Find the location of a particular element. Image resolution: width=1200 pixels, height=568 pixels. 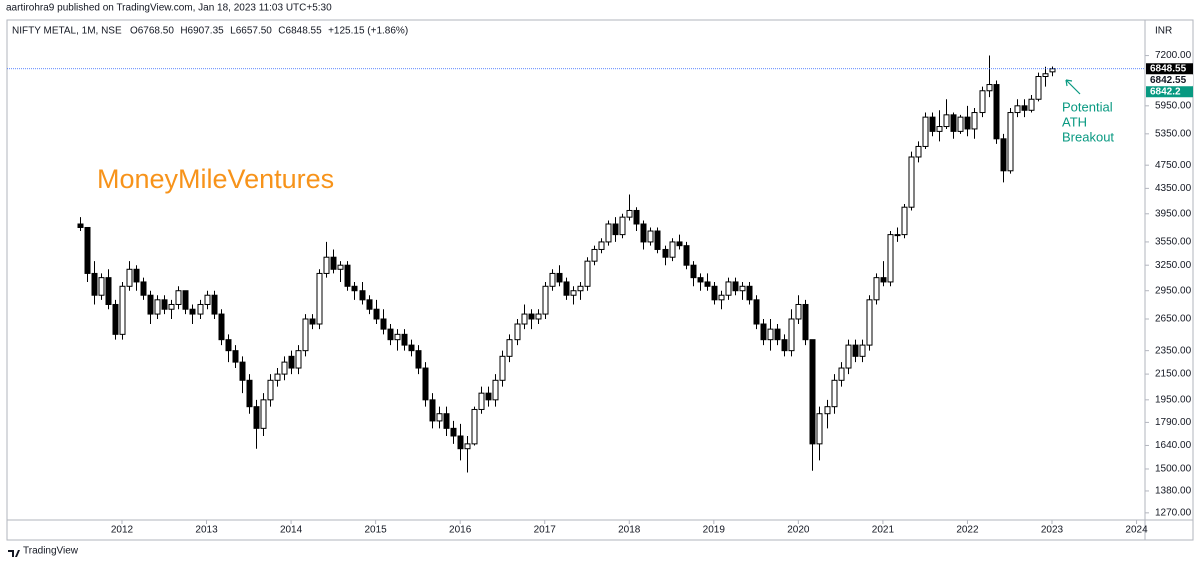

annotation-arrow is located at coordinates (1073, 87).